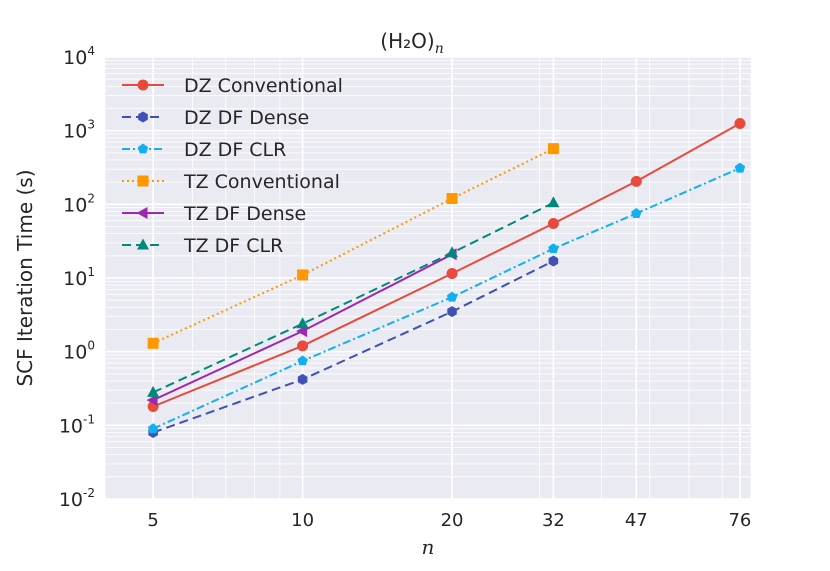 This screenshot has height=571, width=830. I want to click on legend-label: TZ Conventional, so click(261, 182).